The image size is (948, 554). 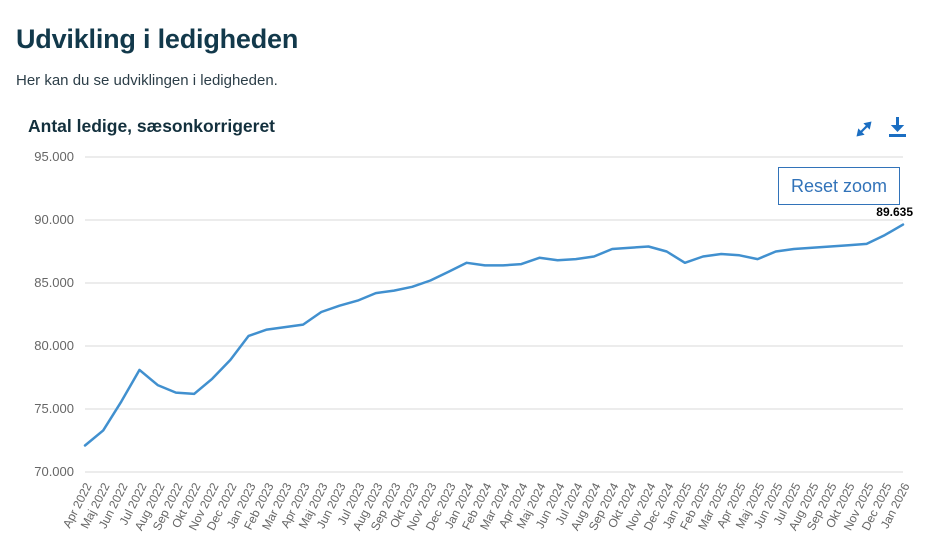 What do you see at coordinates (54, 156) in the screenshot?
I see `y-axis-label: 95.000` at bounding box center [54, 156].